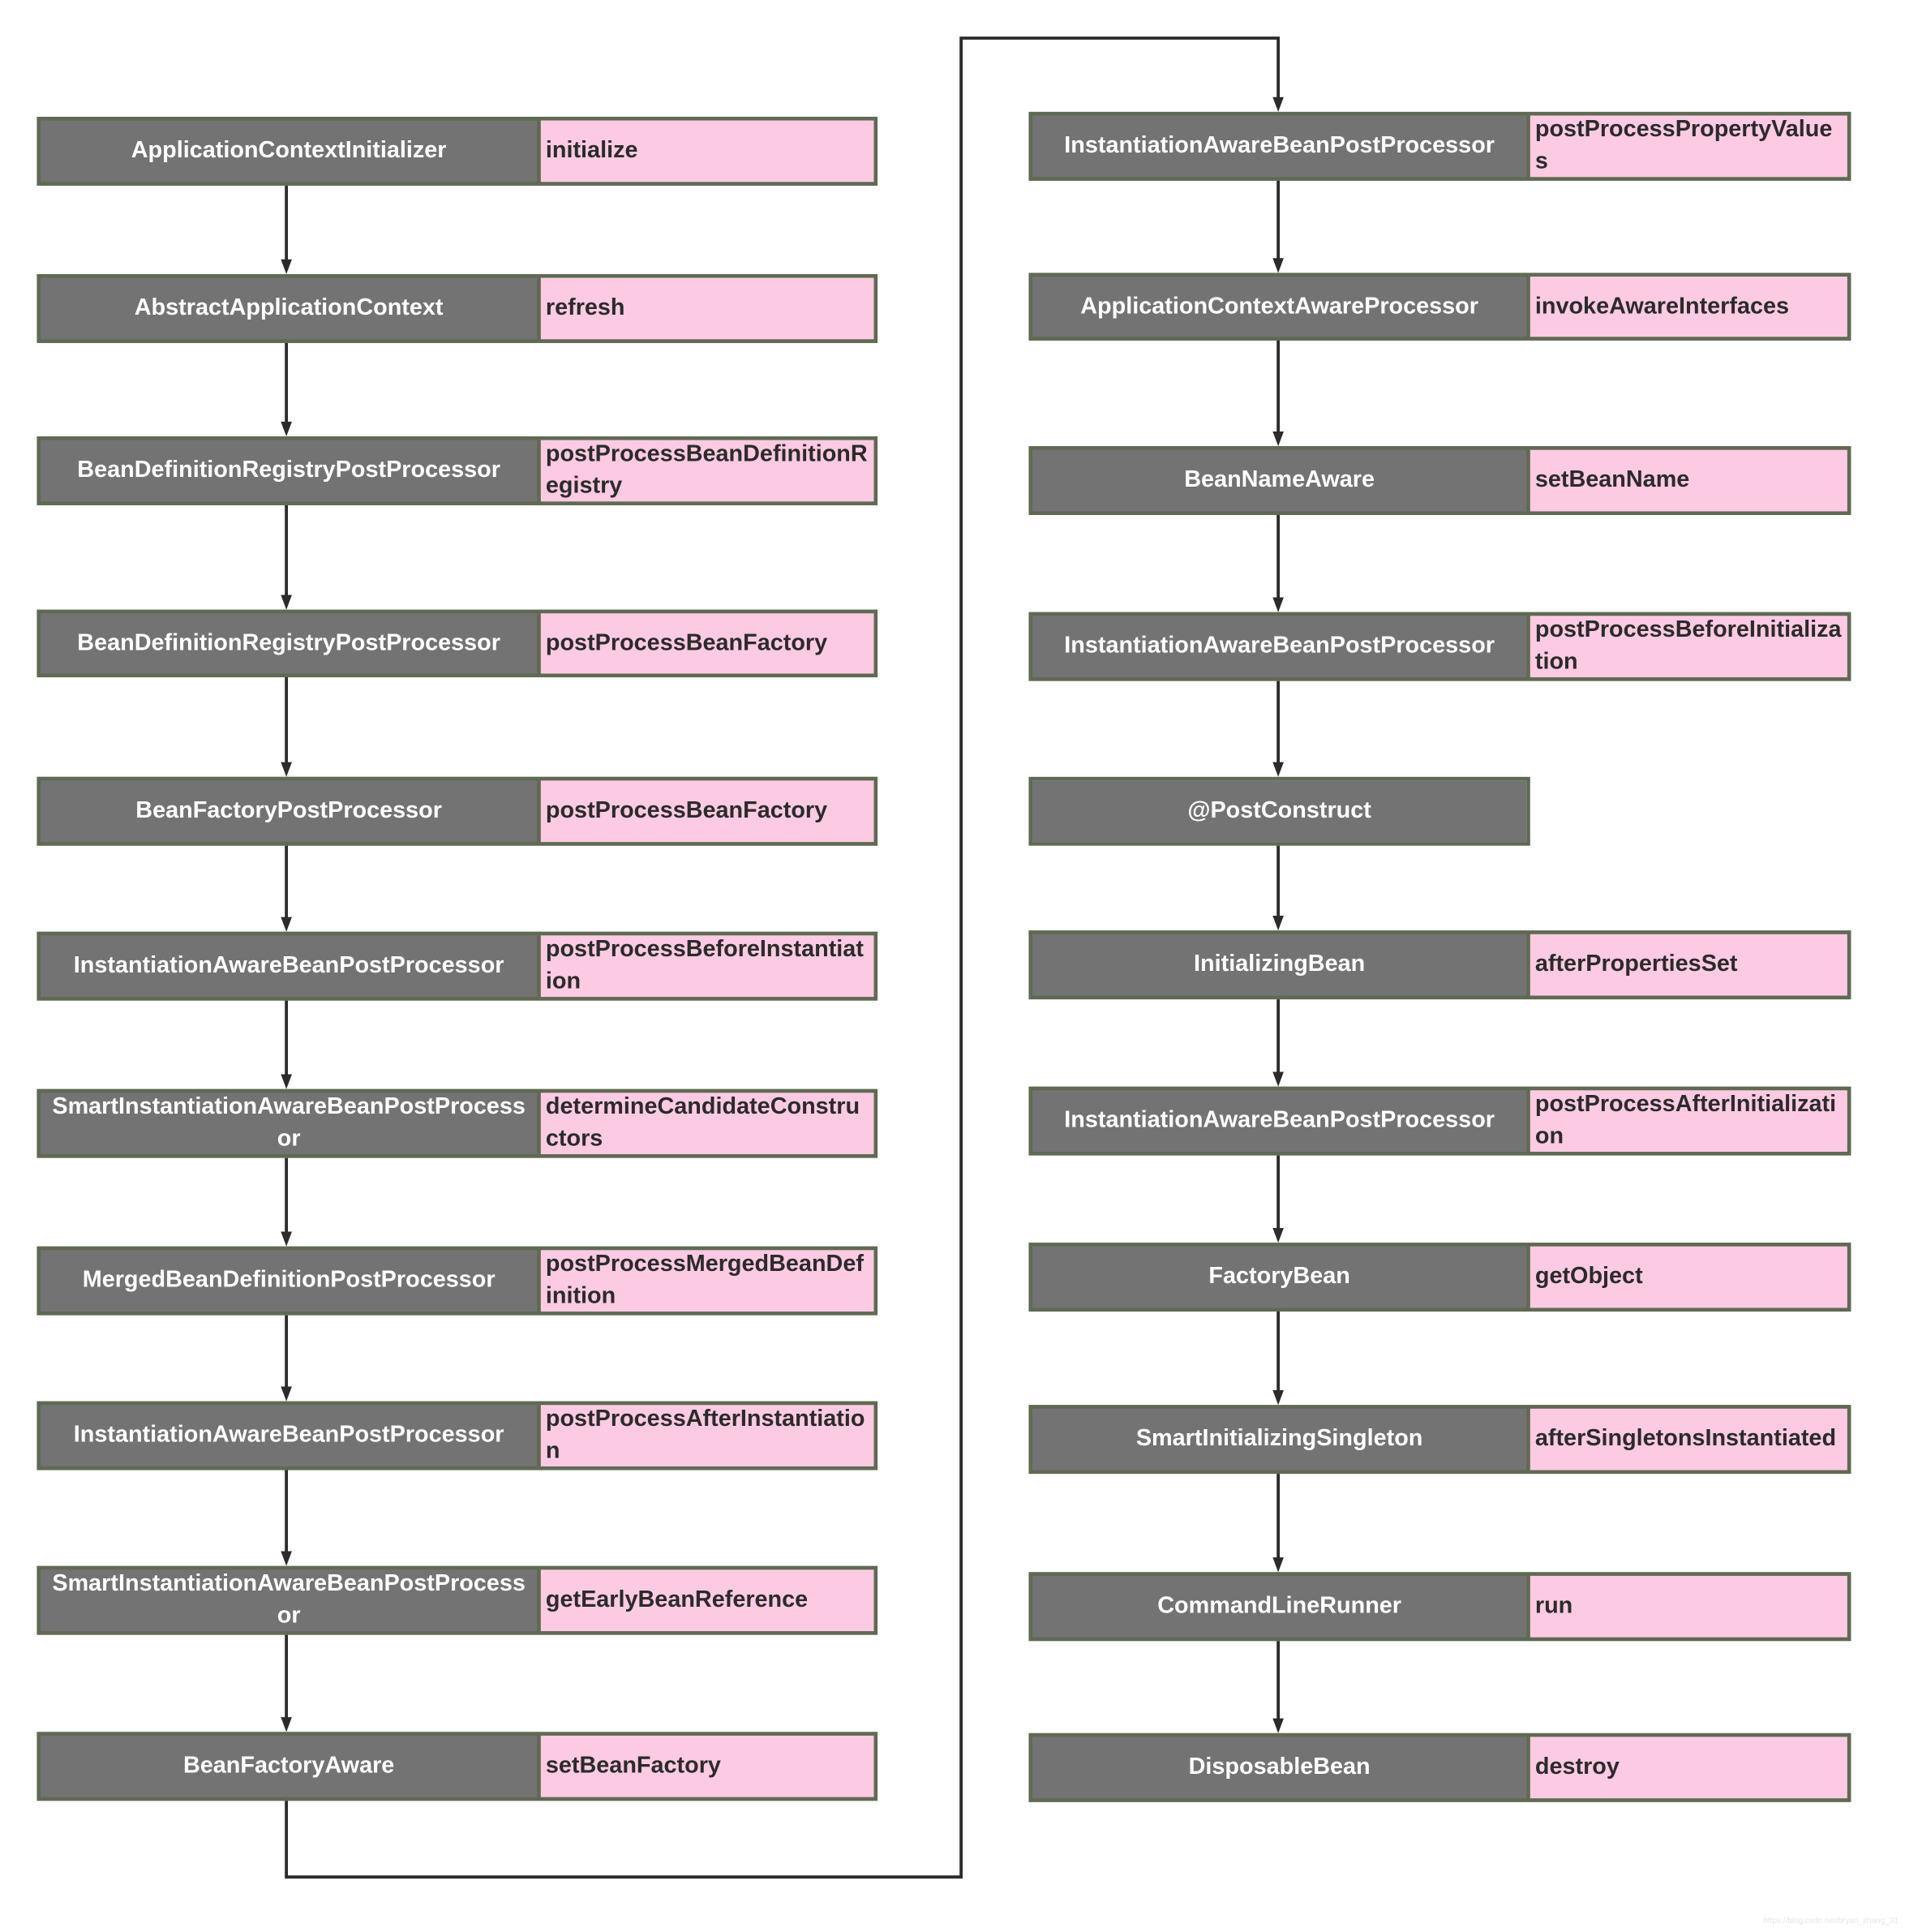  I want to click on class-name: ApplicationContextAwareProcessor, so click(1279, 306).